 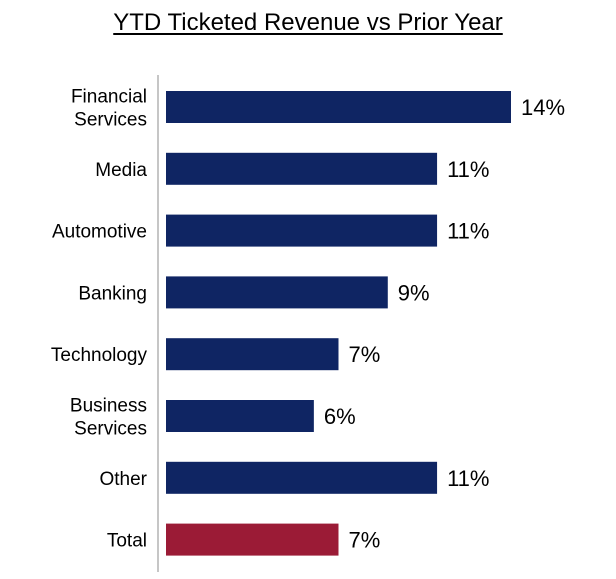 I want to click on category-label-7: Total, so click(x=127, y=541).